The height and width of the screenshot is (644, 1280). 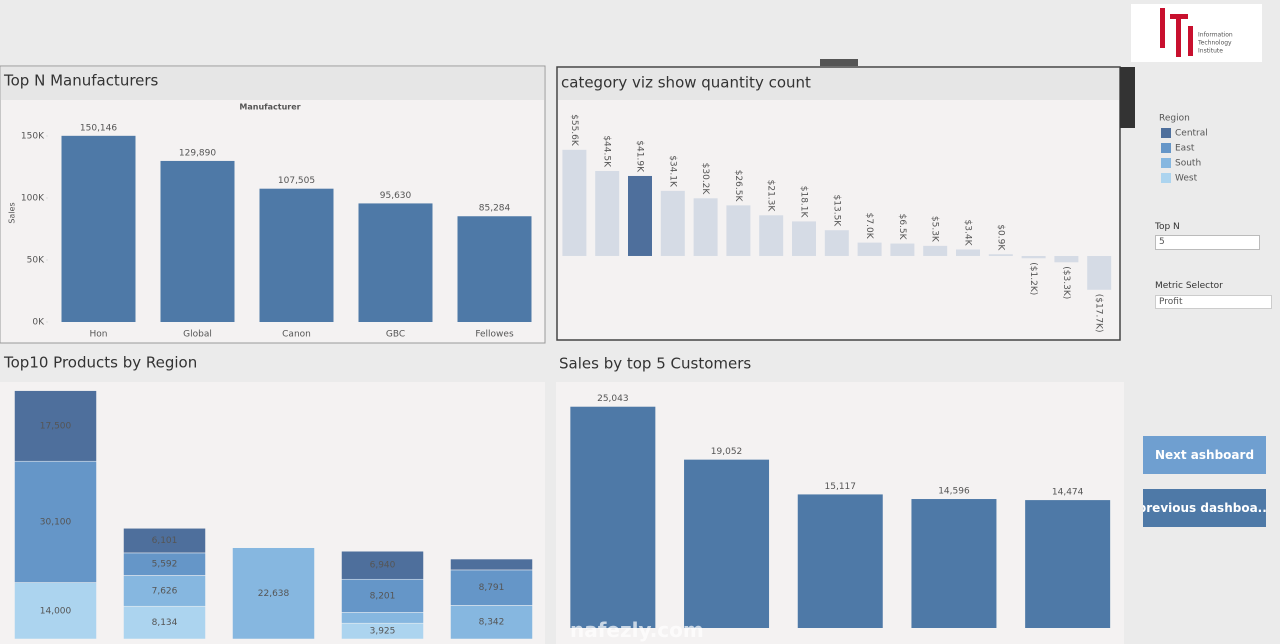 What do you see at coordinates (98, 128) in the screenshot?
I see `value-label: 150,146` at bounding box center [98, 128].